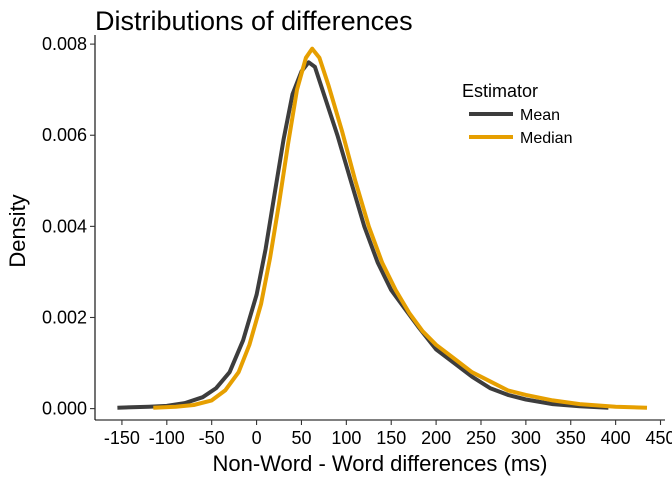 This screenshot has width=672, height=480. What do you see at coordinates (517, 114) in the screenshot?
I see `legend: Estimator Mean Median` at bounding box center [517, 114].